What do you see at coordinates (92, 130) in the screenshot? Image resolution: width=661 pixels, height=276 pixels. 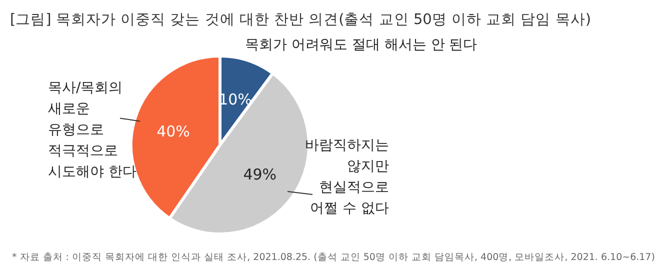 I see `slice-label: 목사/목회의 새로운 유형으로 적극적으로 시도해야 한다` at bounding box center [92, 130].